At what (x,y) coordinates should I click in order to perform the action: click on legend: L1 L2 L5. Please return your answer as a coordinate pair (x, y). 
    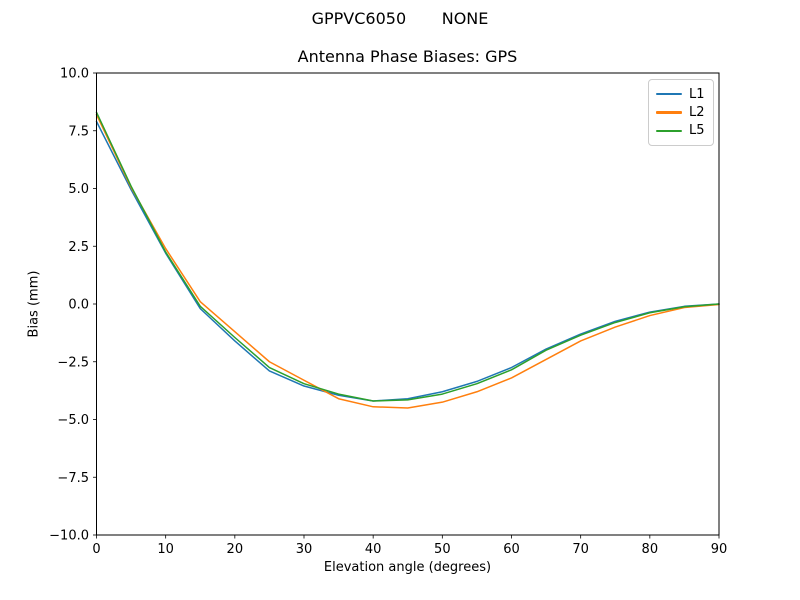
    Looking at the image, I should click on (681, 112).